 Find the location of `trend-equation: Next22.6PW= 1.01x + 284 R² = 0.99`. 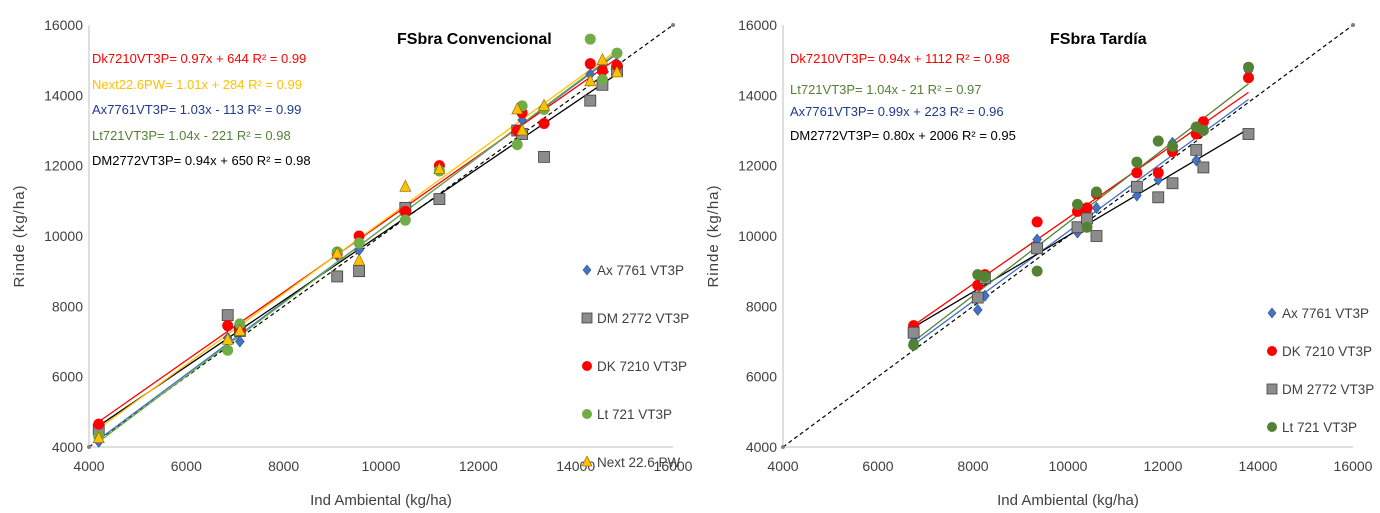

trend-equation: Next22.6PW= 1.01x + 284 R² = 0.99 is located at coordinates (197, 84).